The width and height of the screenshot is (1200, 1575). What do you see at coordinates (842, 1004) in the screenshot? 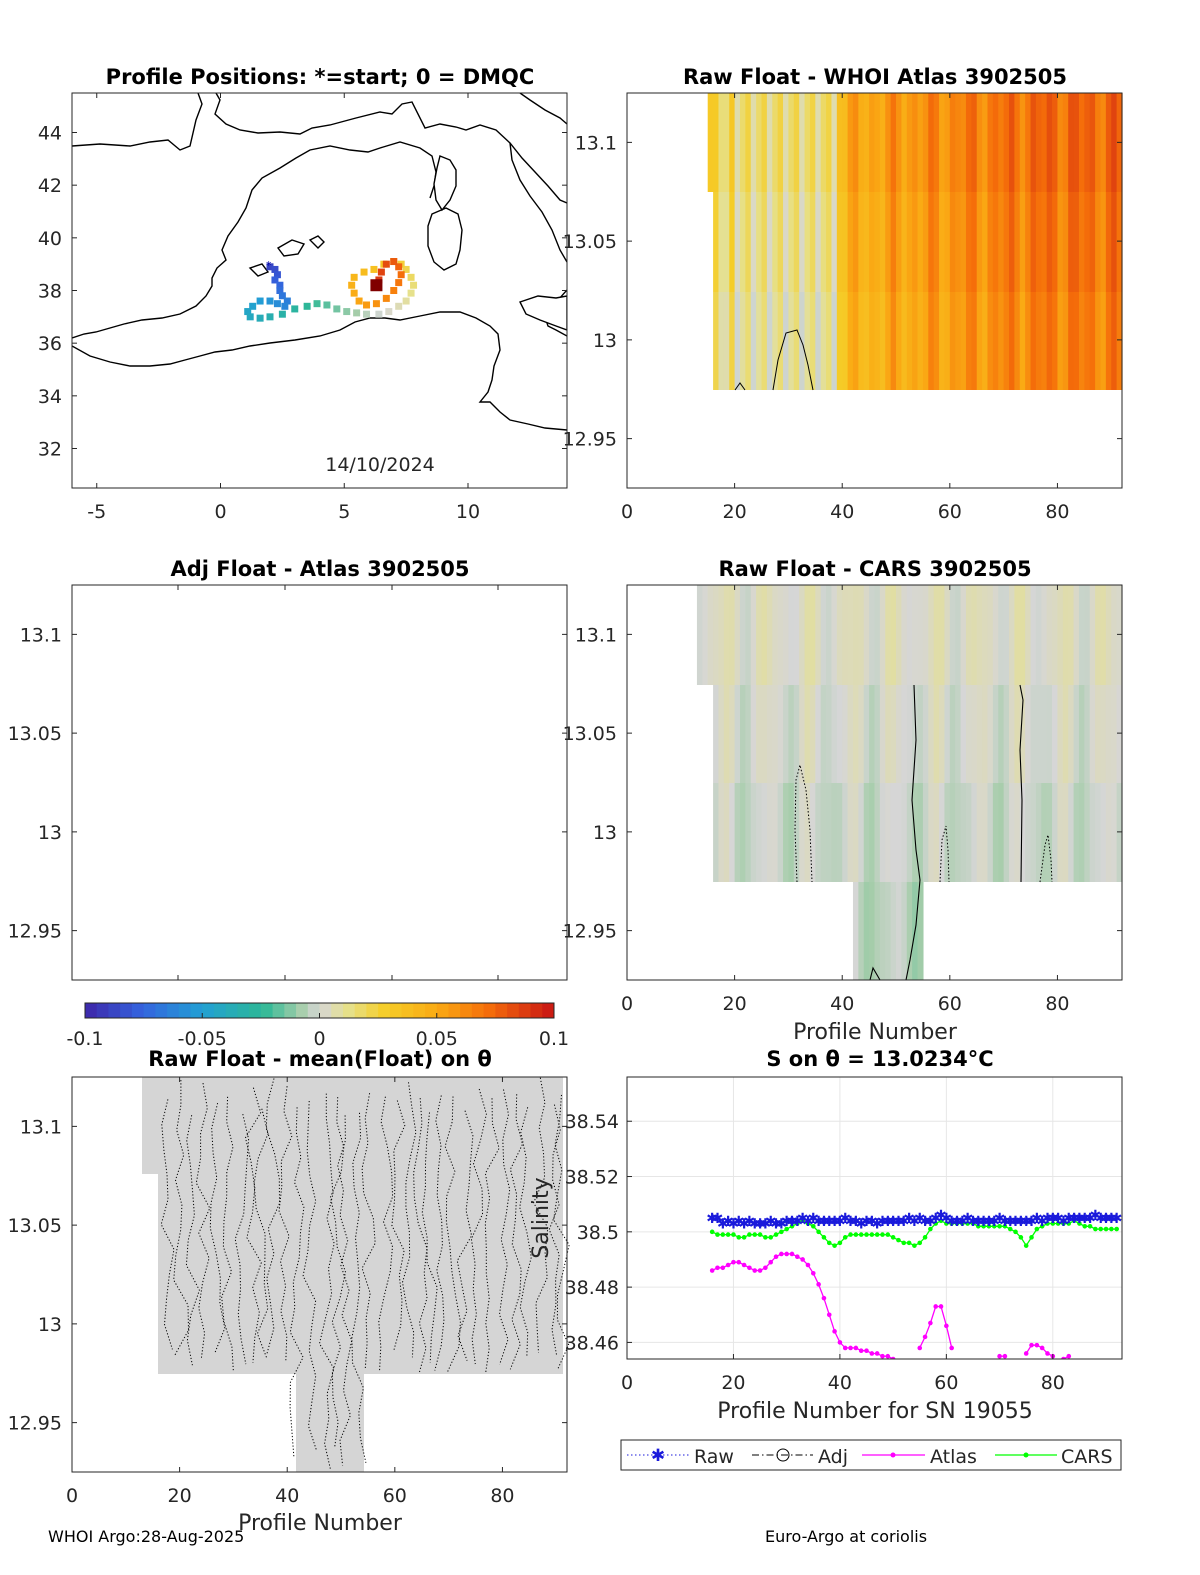
I see `x-tick-label: 40` at bounding box center [842, 1004].